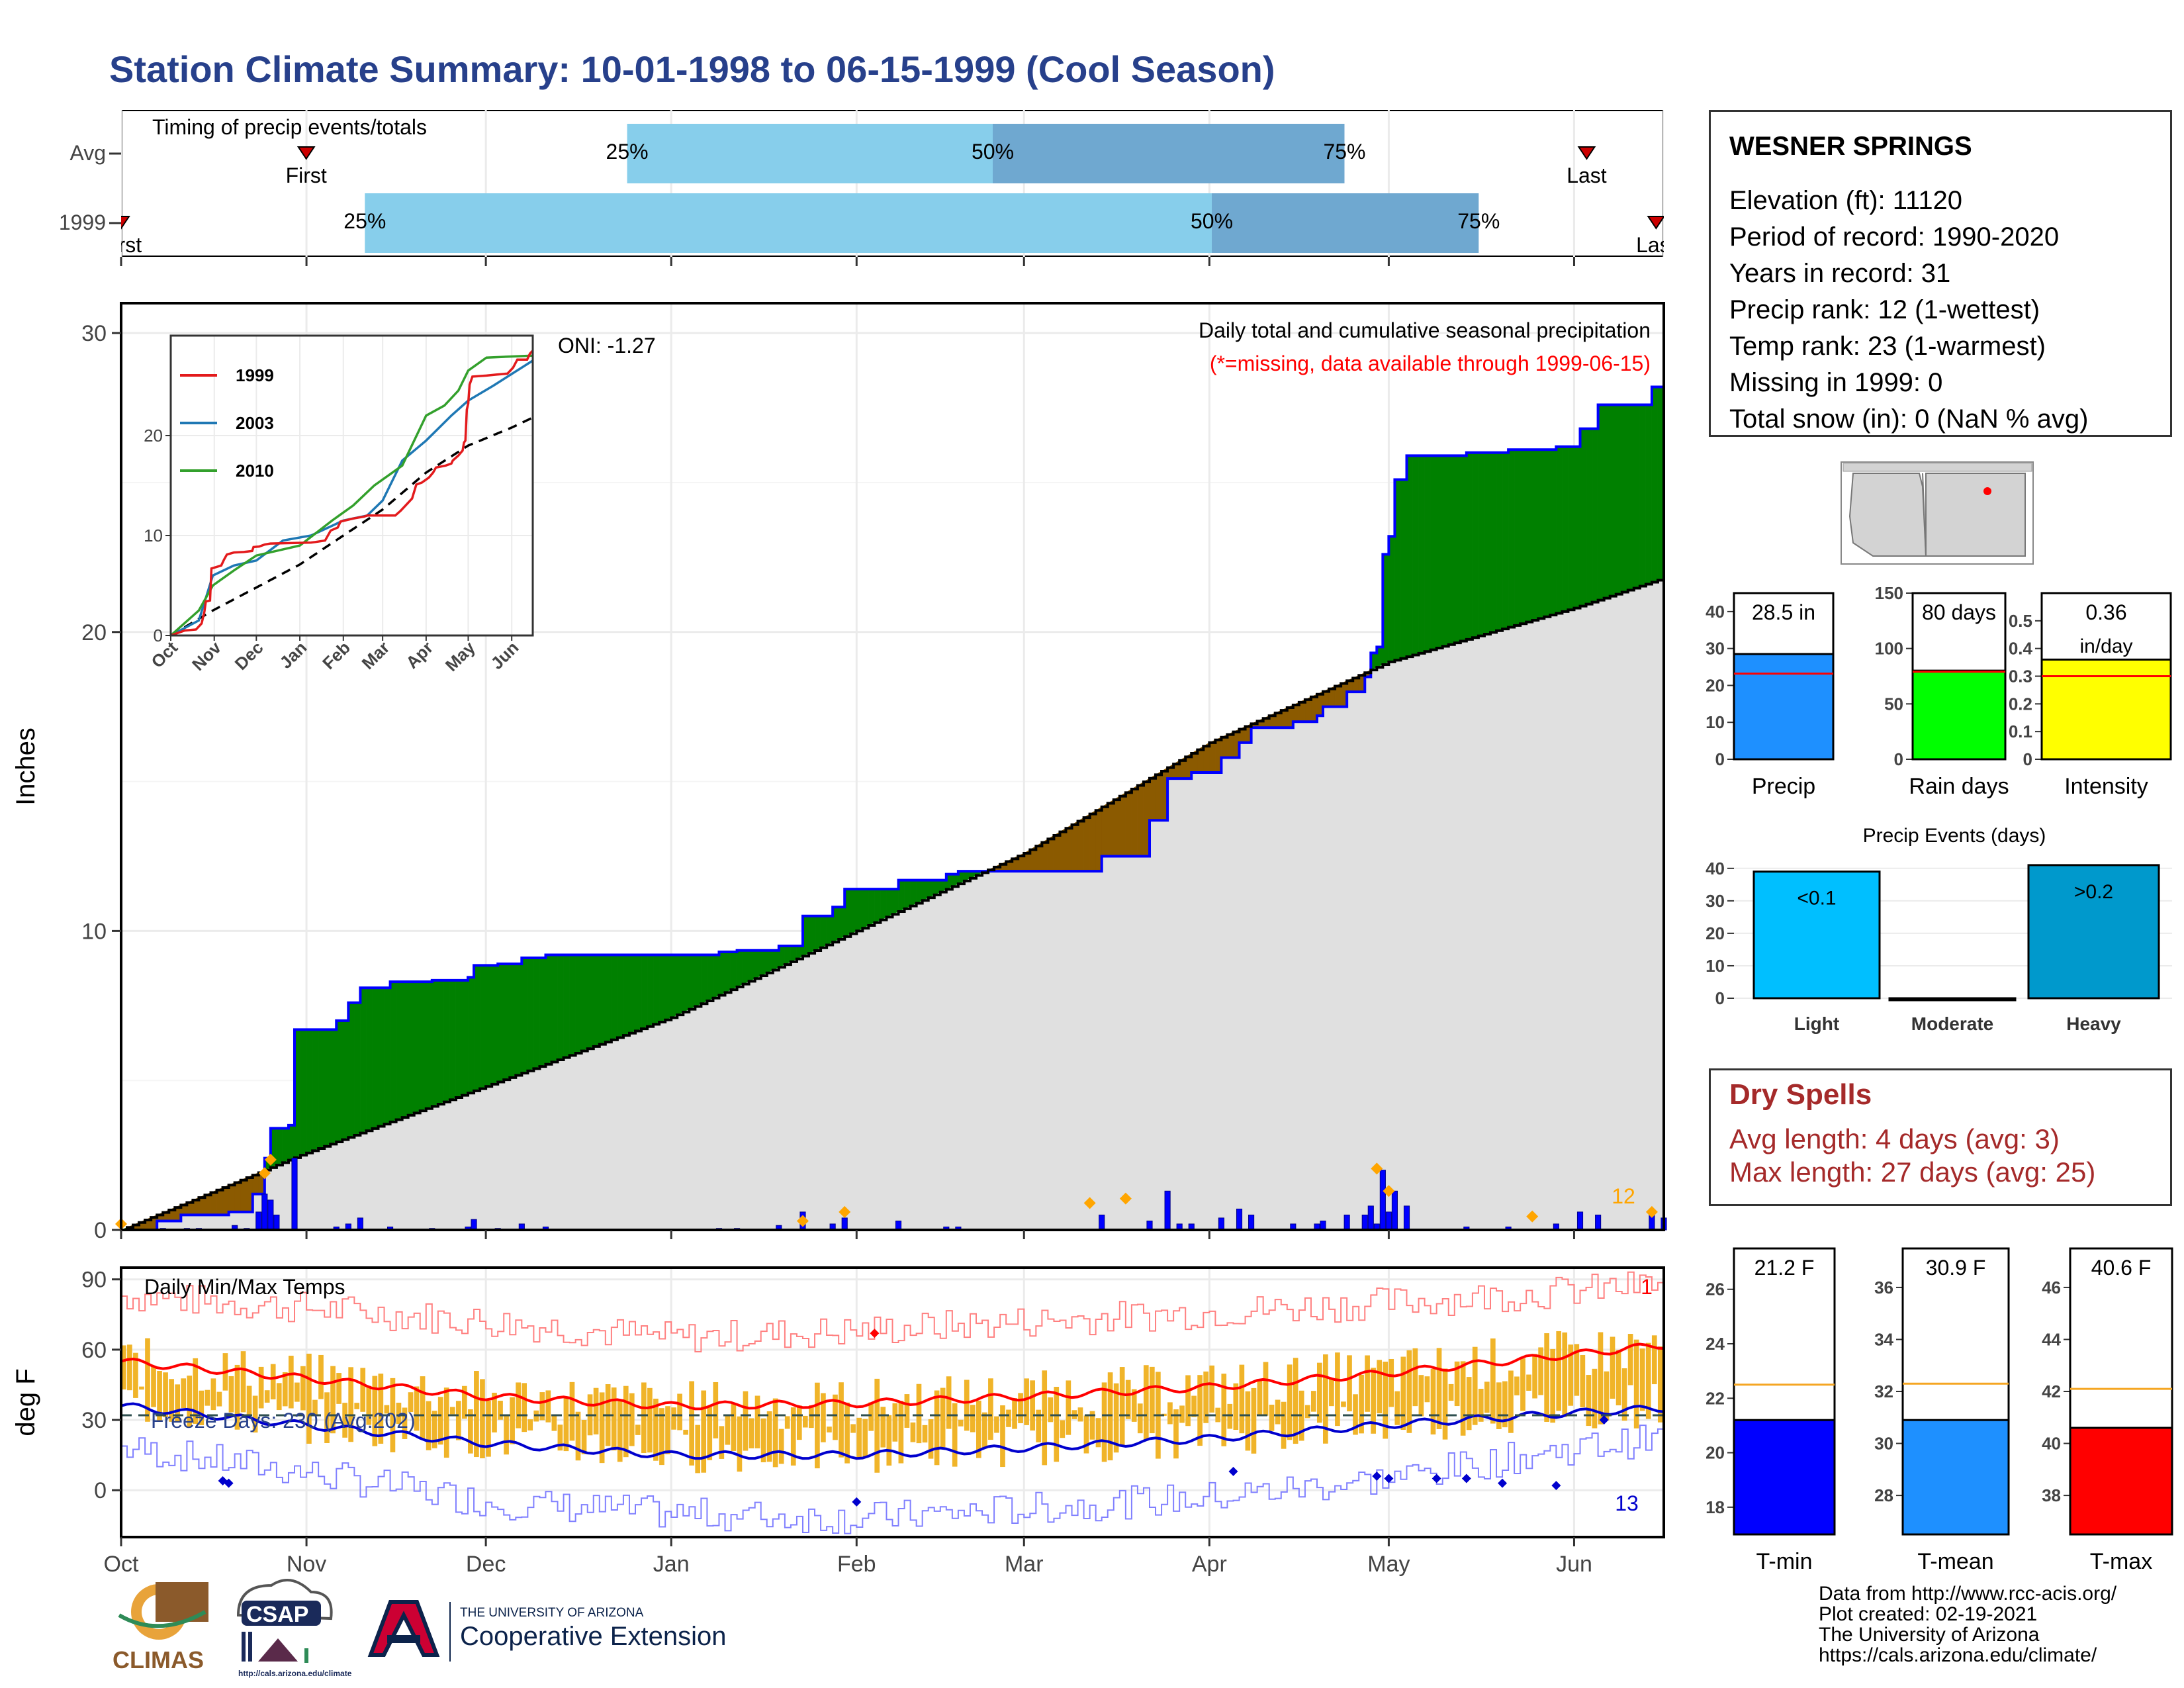  What do you see at coordinates (2051, 1391) in the screenshot?
I see `mini-y-tick-label: 42` at bounding box center [2051, 1391].